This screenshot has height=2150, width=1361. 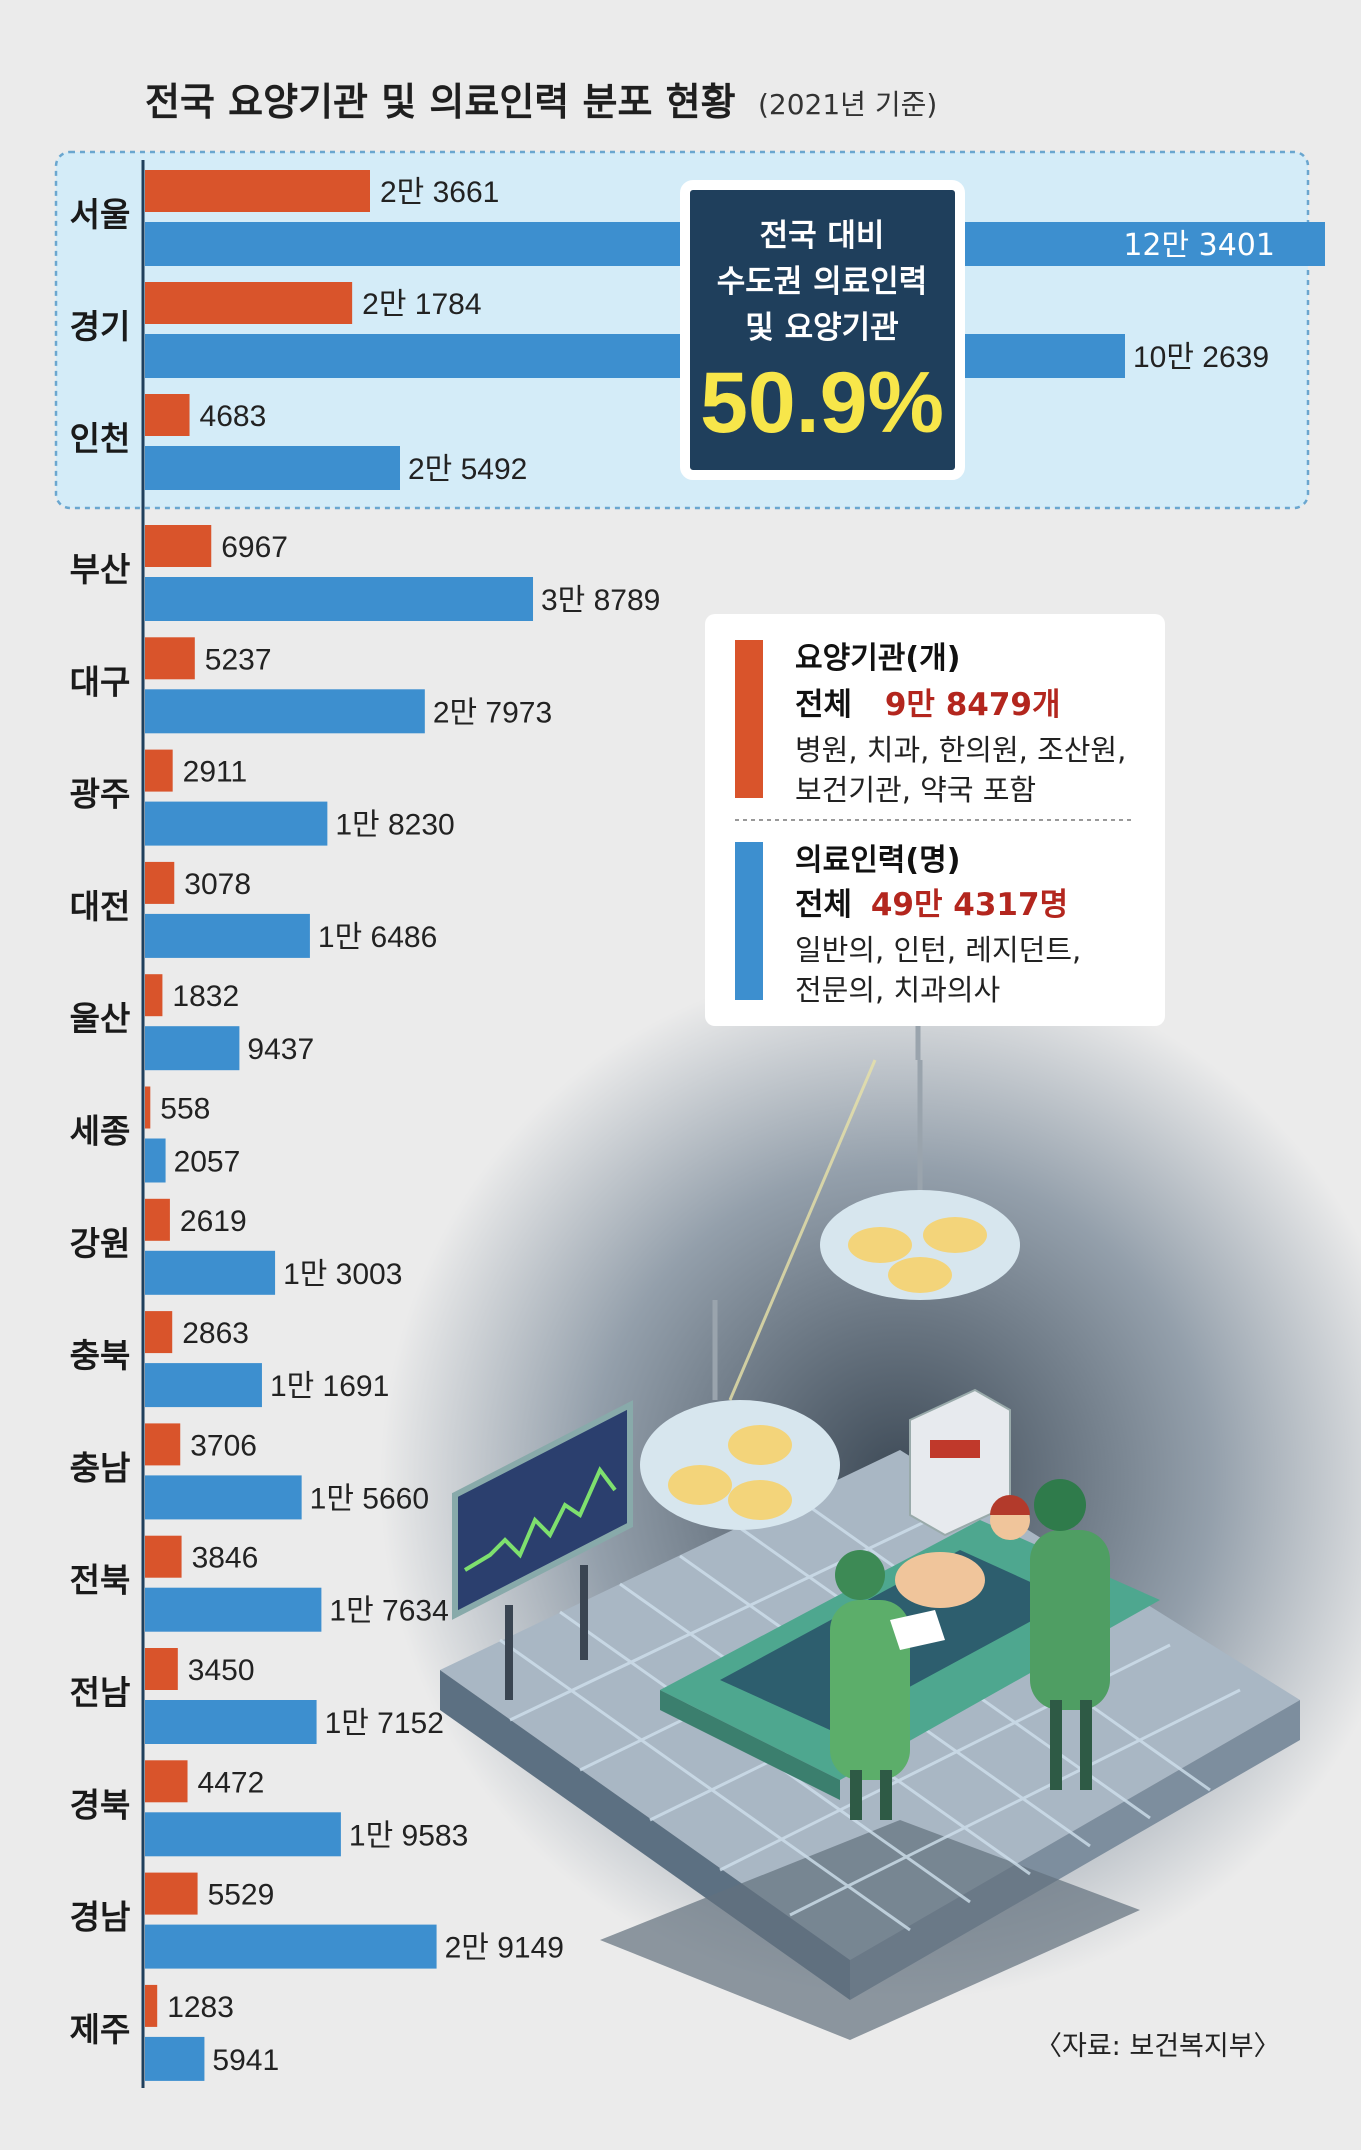 What do you see at coordinates (100, 438) in the screenshot?
I see `region-label: 인천` at bounding box center [100, 438].